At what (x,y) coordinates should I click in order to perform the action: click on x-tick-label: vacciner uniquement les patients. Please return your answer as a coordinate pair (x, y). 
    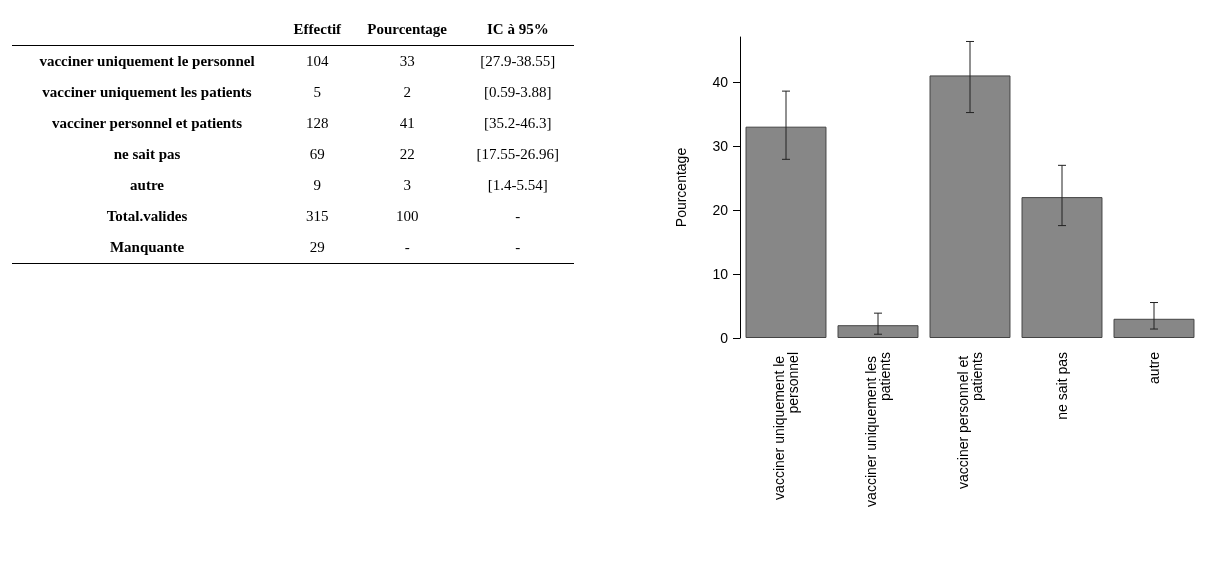
    Looking at the image, I should click on (878, 429).